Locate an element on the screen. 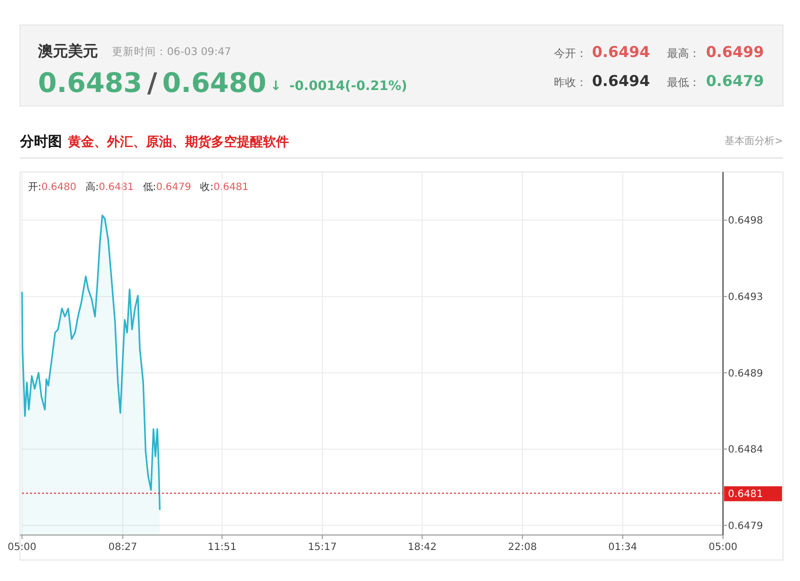 This screenshot has width=800, height=581. chart-subtitle: 更新时间：06-03 09:47 is located at coordinates (172, 51).